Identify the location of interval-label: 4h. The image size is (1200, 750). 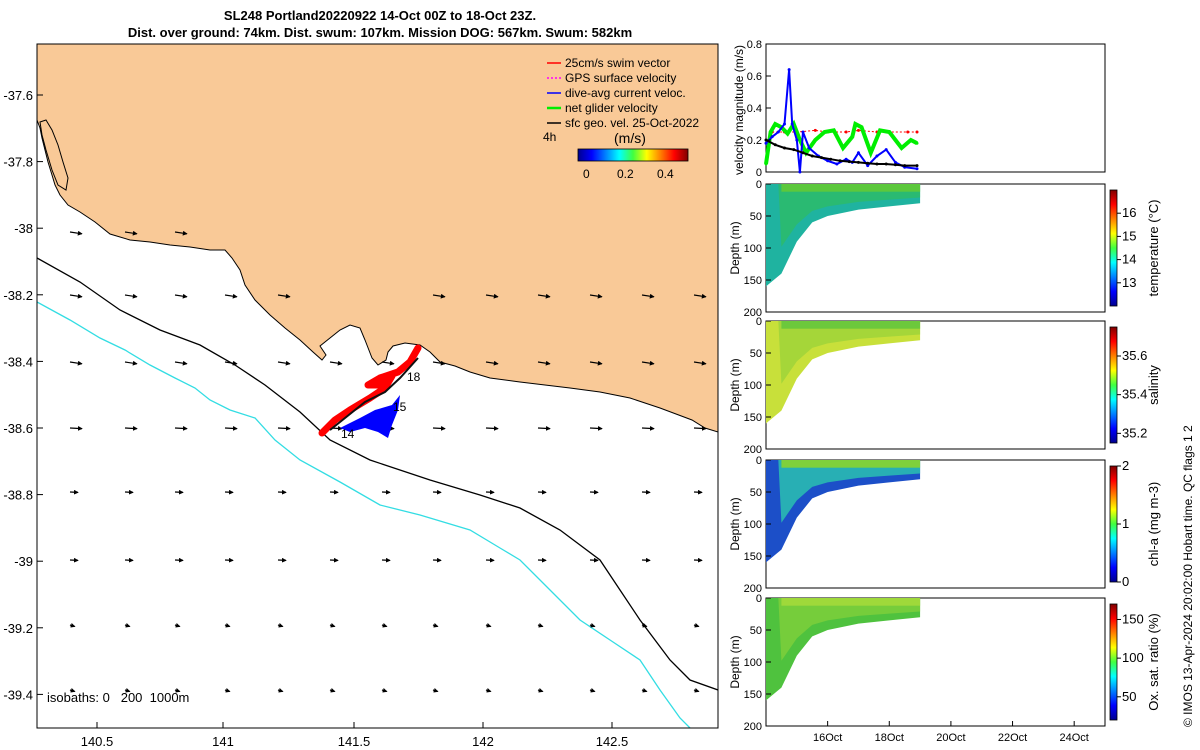
(549, 137).